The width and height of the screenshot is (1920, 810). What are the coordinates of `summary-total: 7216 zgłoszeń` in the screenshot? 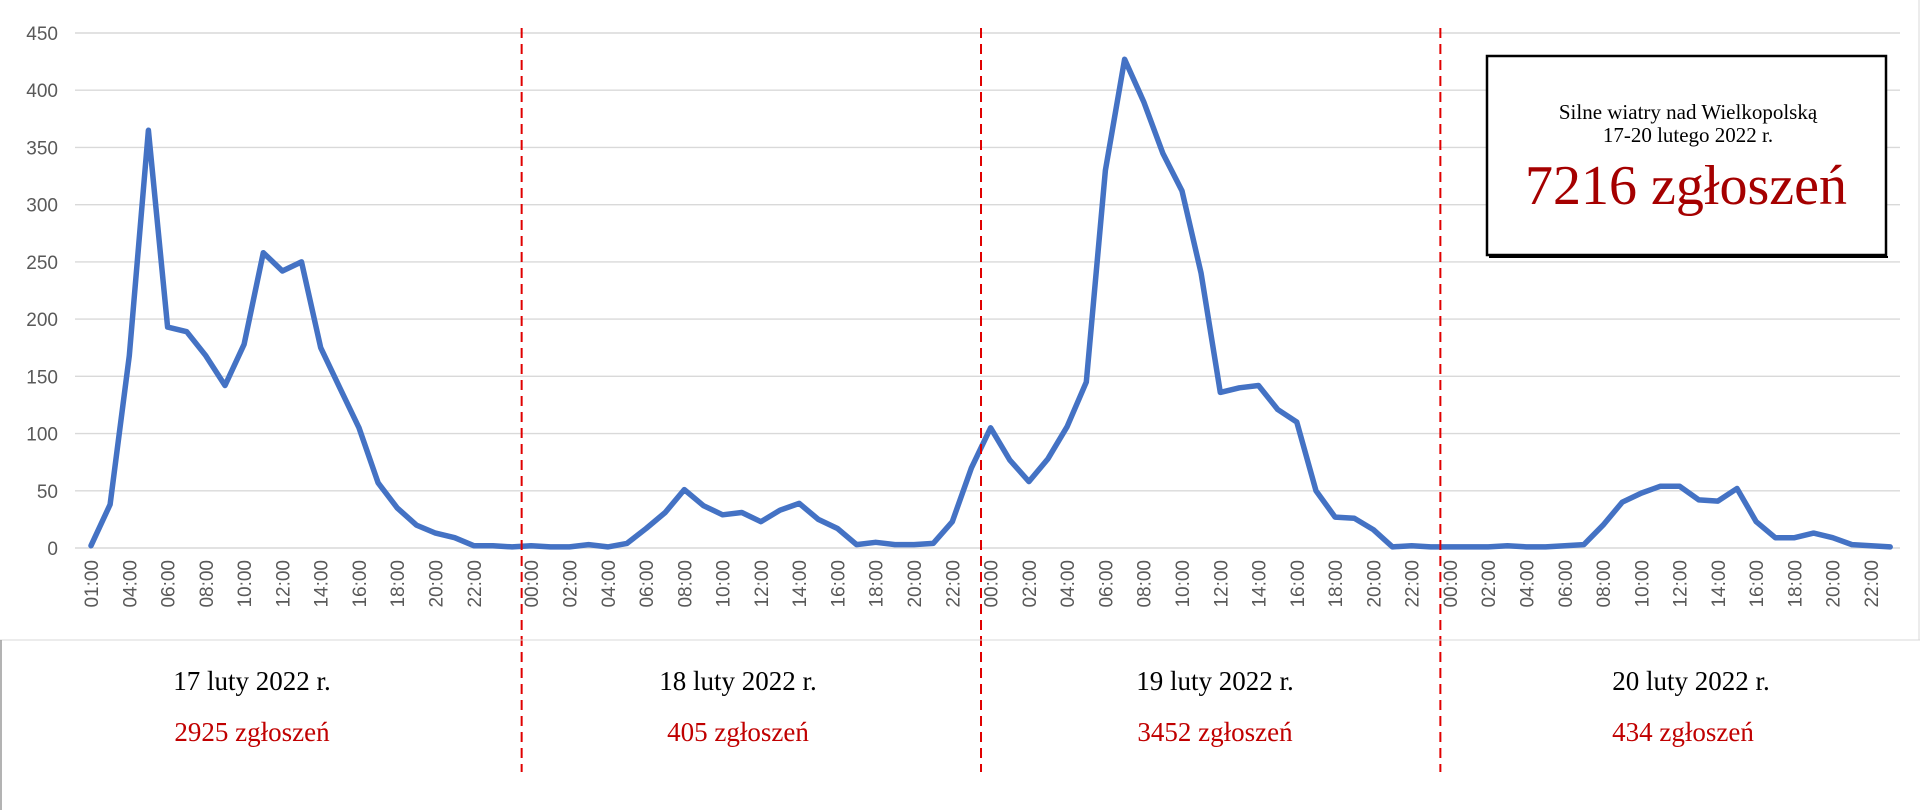 It's located at (1686, 186).